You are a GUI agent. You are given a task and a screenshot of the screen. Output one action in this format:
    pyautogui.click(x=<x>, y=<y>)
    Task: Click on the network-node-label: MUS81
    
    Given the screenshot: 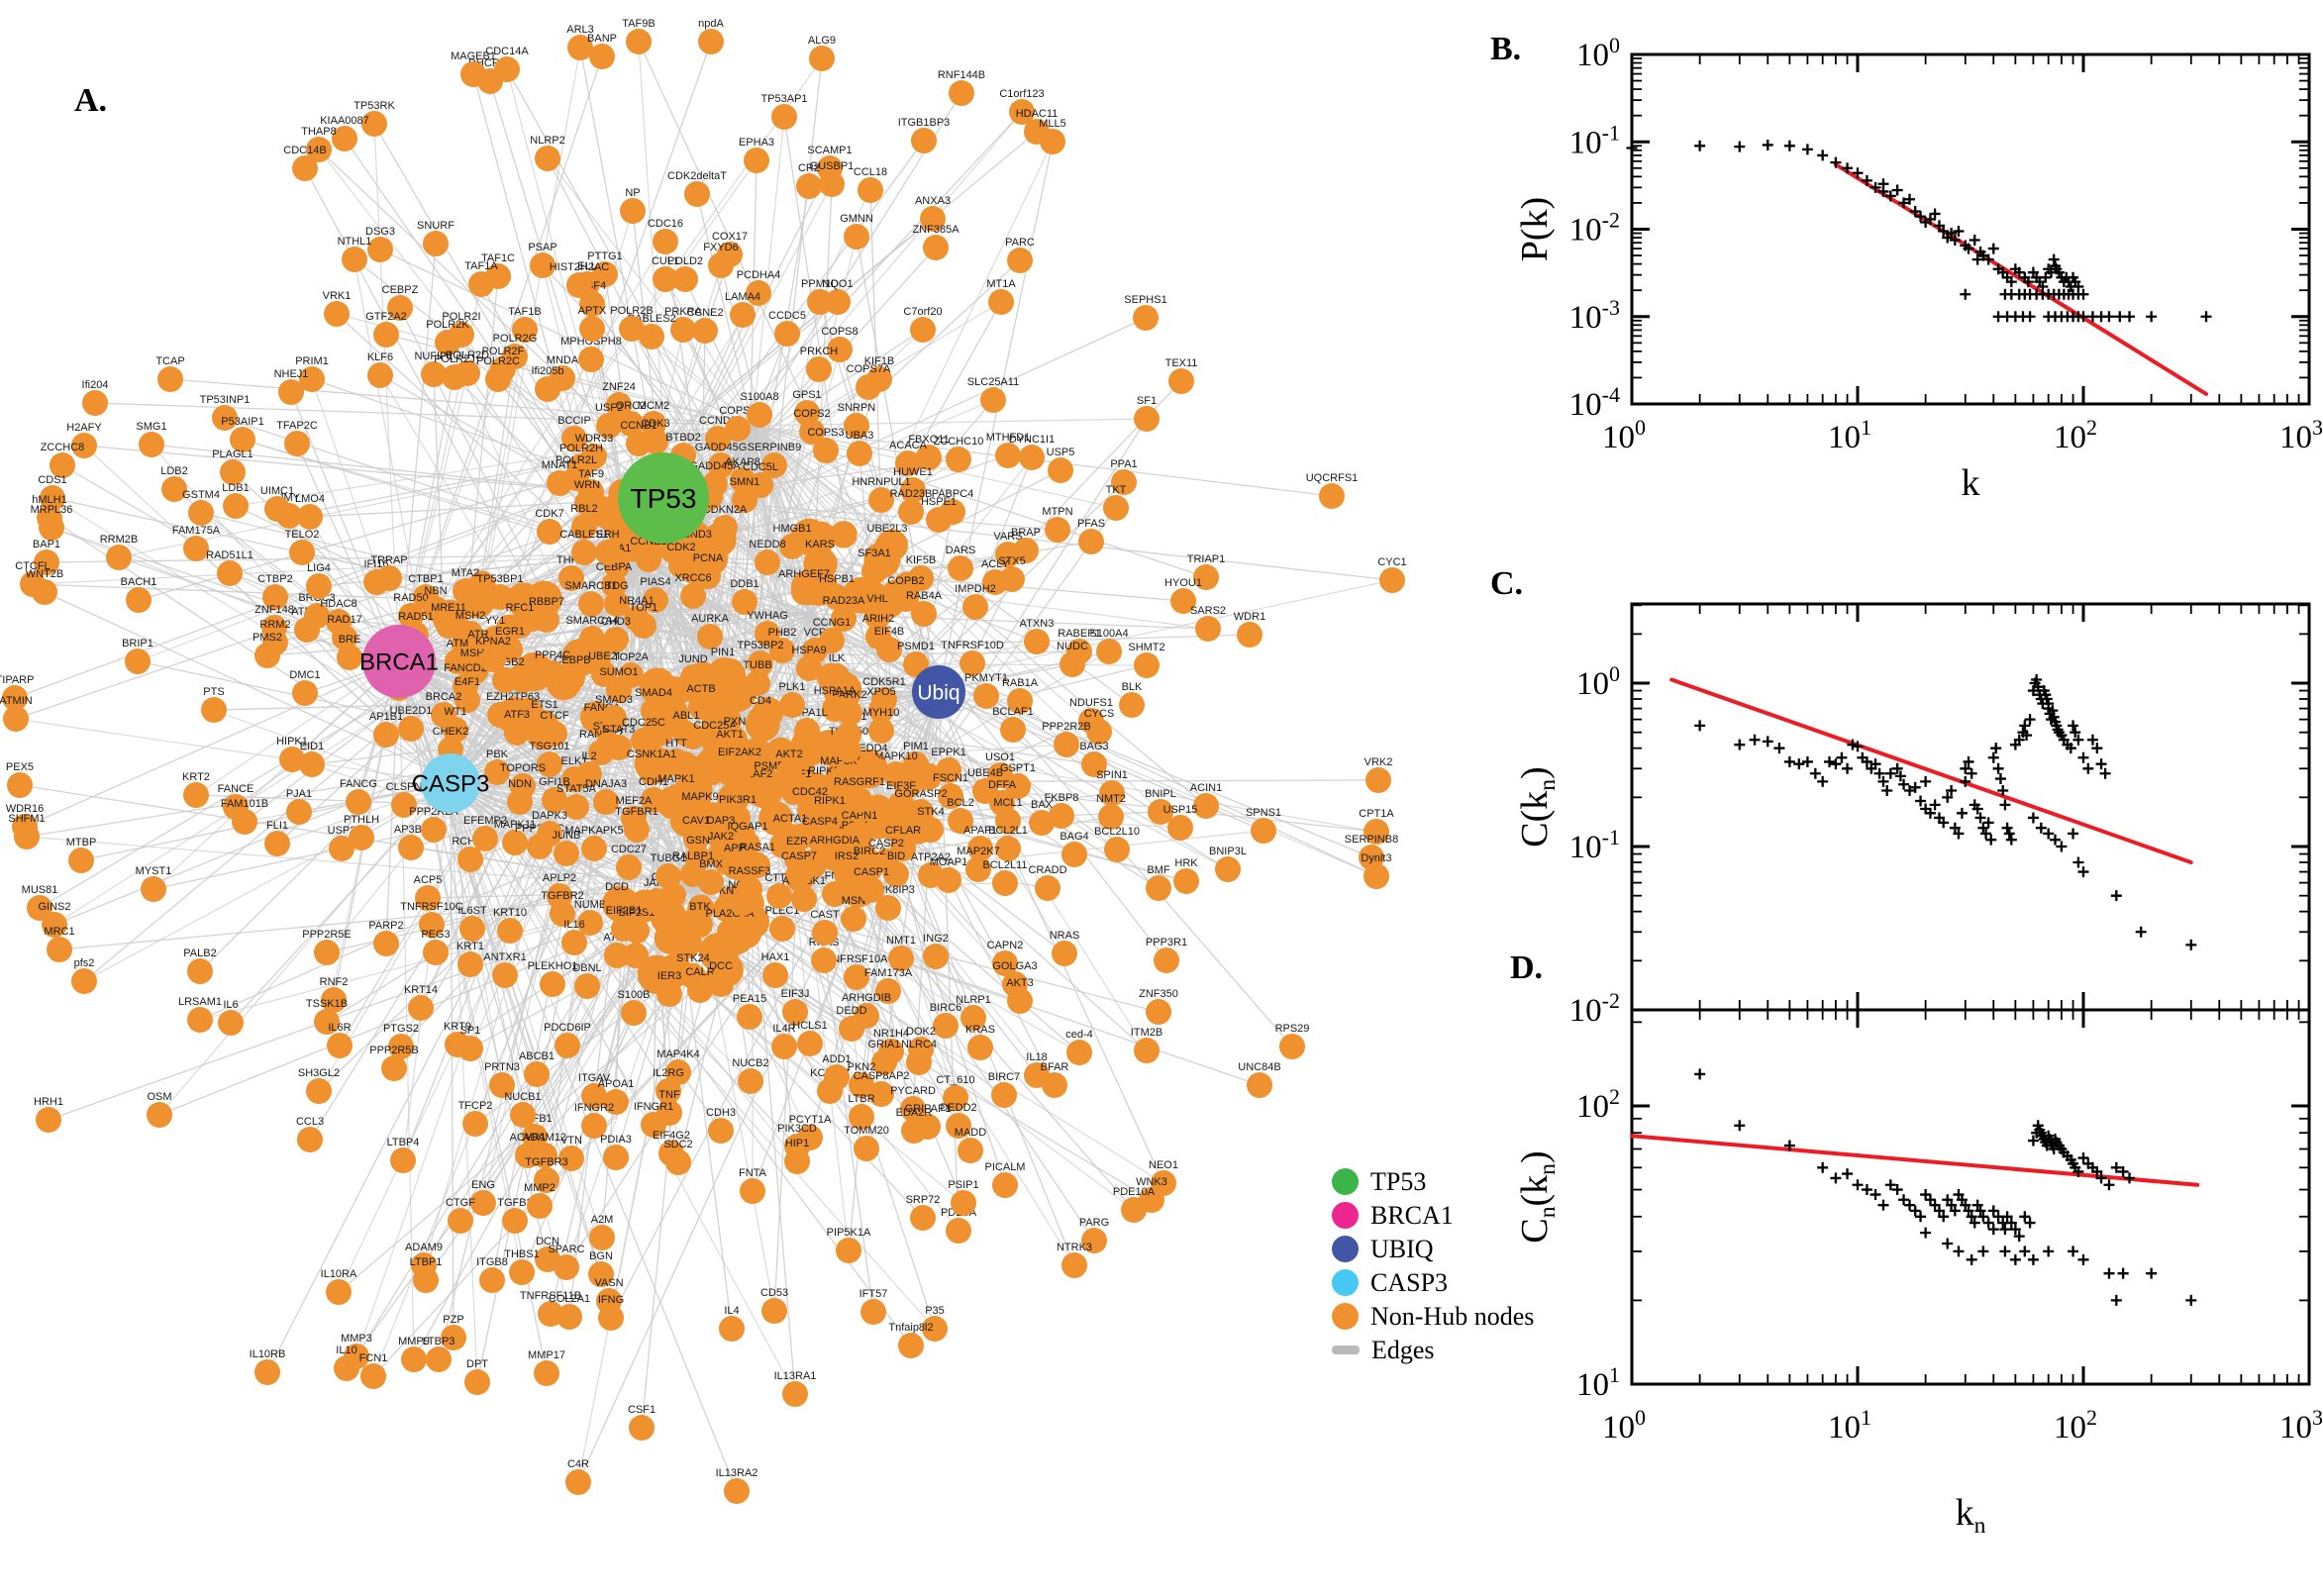 What is the action you would take?
    pyautogui.click(x=40, y=890)
    